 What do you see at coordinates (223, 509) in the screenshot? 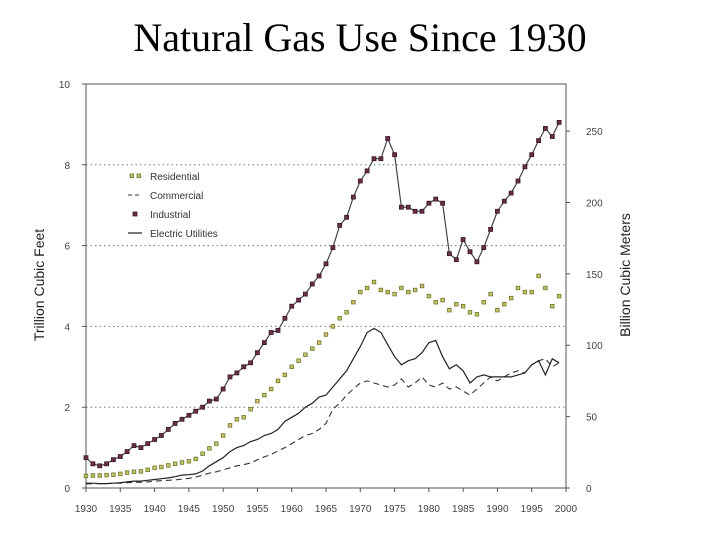
I see `x-tick-label: 1950` at bounding box center [223, 509].